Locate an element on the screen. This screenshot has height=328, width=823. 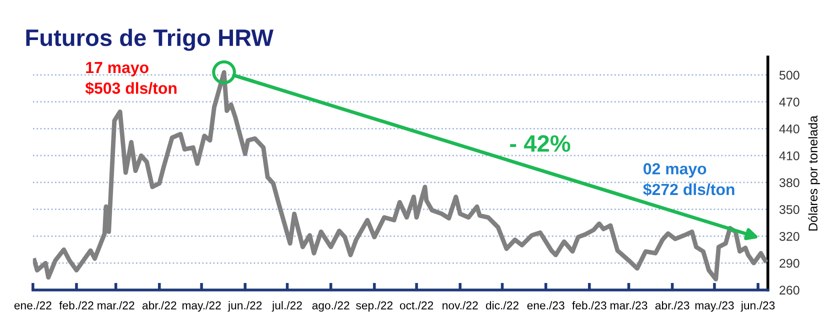
x-tick-label: may./22 is located at coordinates (201, 306).